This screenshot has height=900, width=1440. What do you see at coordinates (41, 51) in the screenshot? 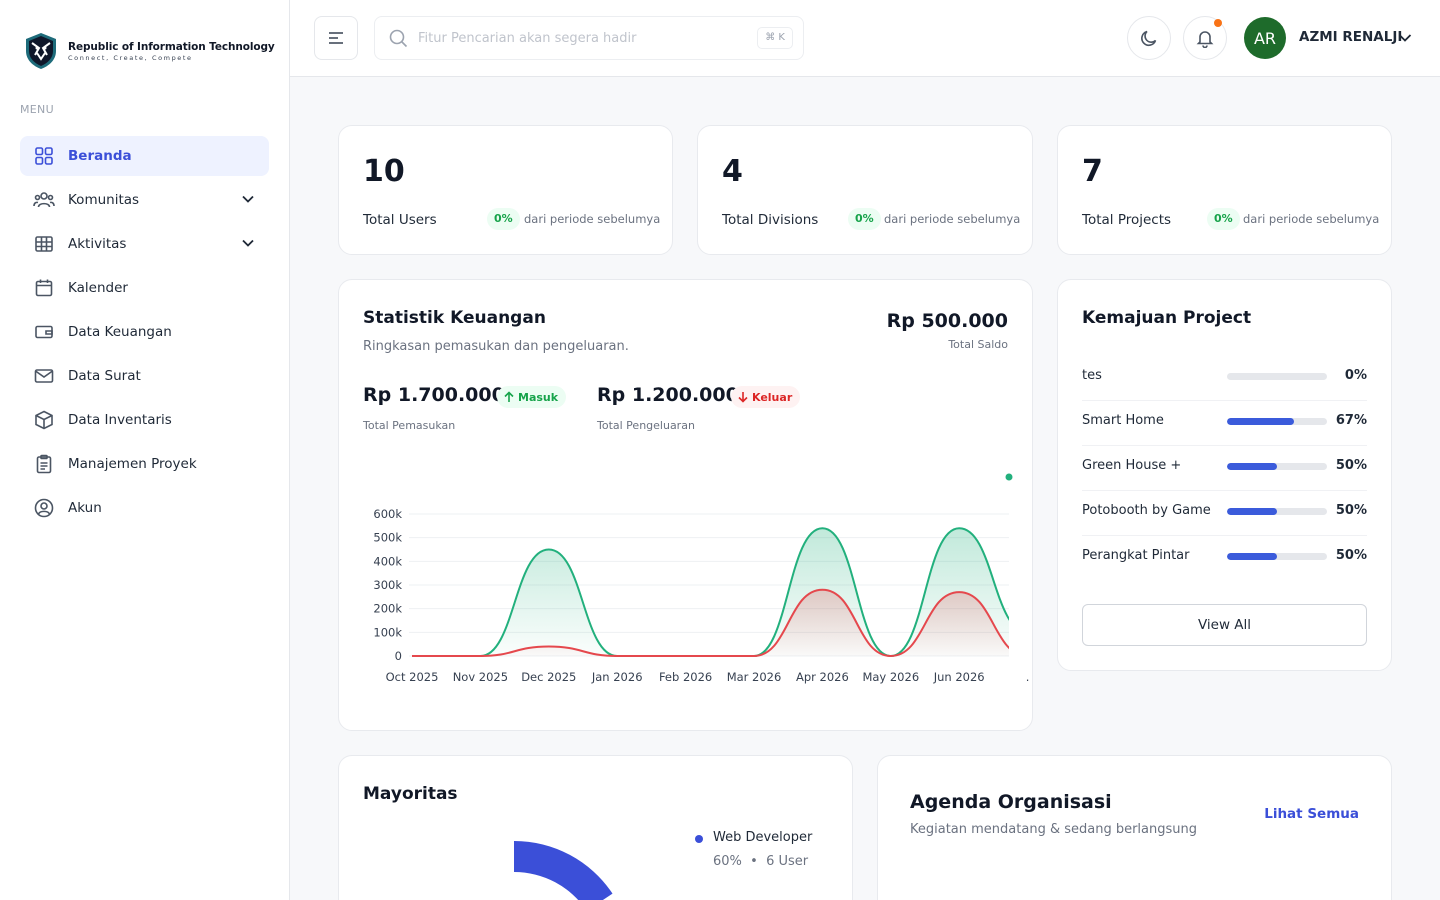
I see `brand-logo-icon` at bounding box center [41, 51].